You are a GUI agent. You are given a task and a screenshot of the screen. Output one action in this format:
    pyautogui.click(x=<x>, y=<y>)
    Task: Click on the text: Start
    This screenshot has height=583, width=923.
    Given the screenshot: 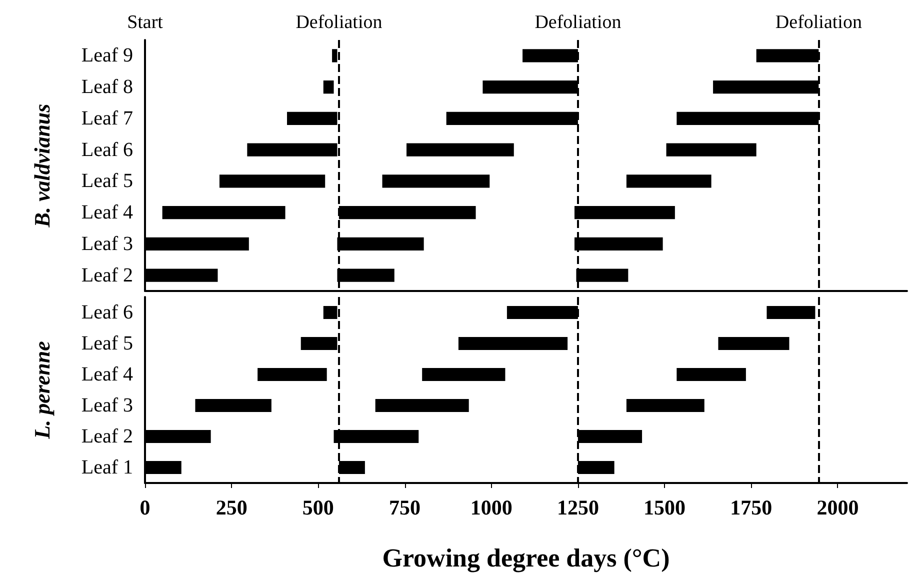 What is the action you would take?
    pyautogui.click(x=145, y=22)
    